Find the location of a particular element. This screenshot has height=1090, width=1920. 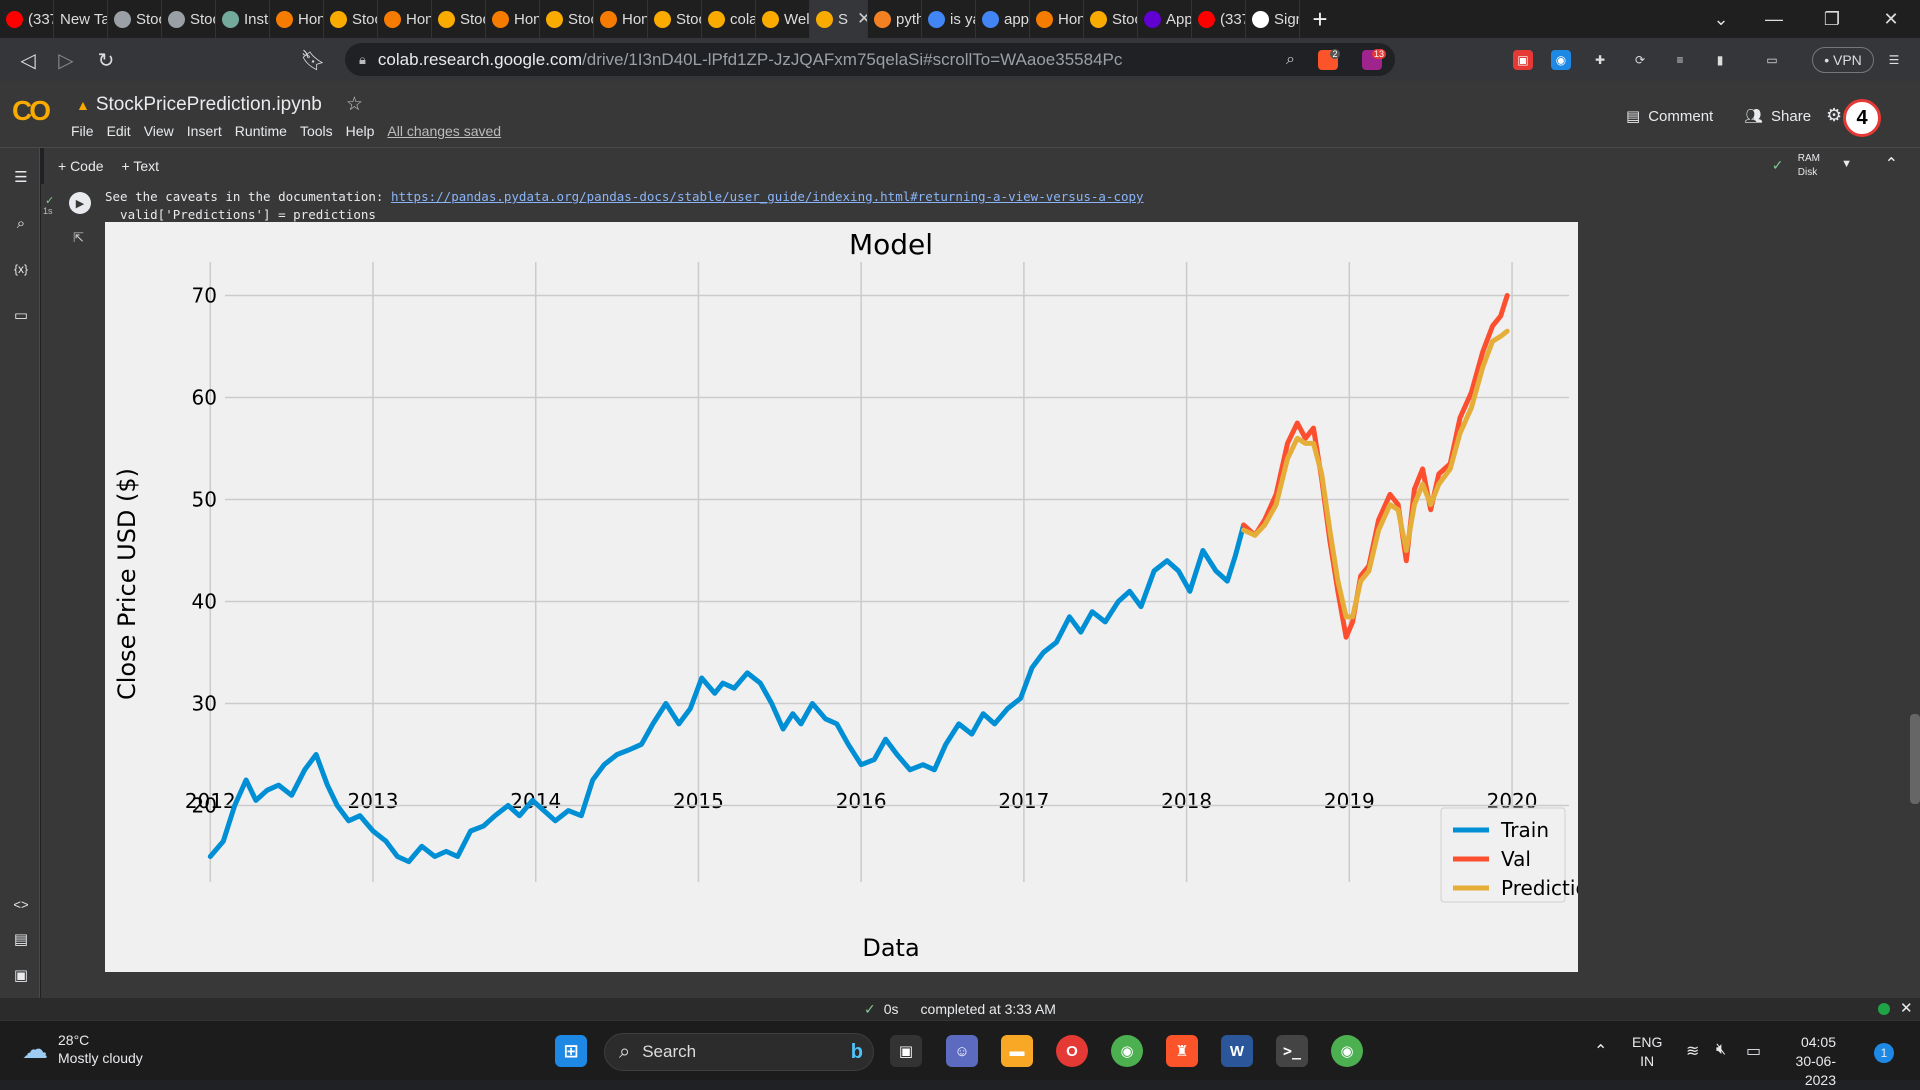

command-palette-icon: ▤ is located at coordinates (21, 939).